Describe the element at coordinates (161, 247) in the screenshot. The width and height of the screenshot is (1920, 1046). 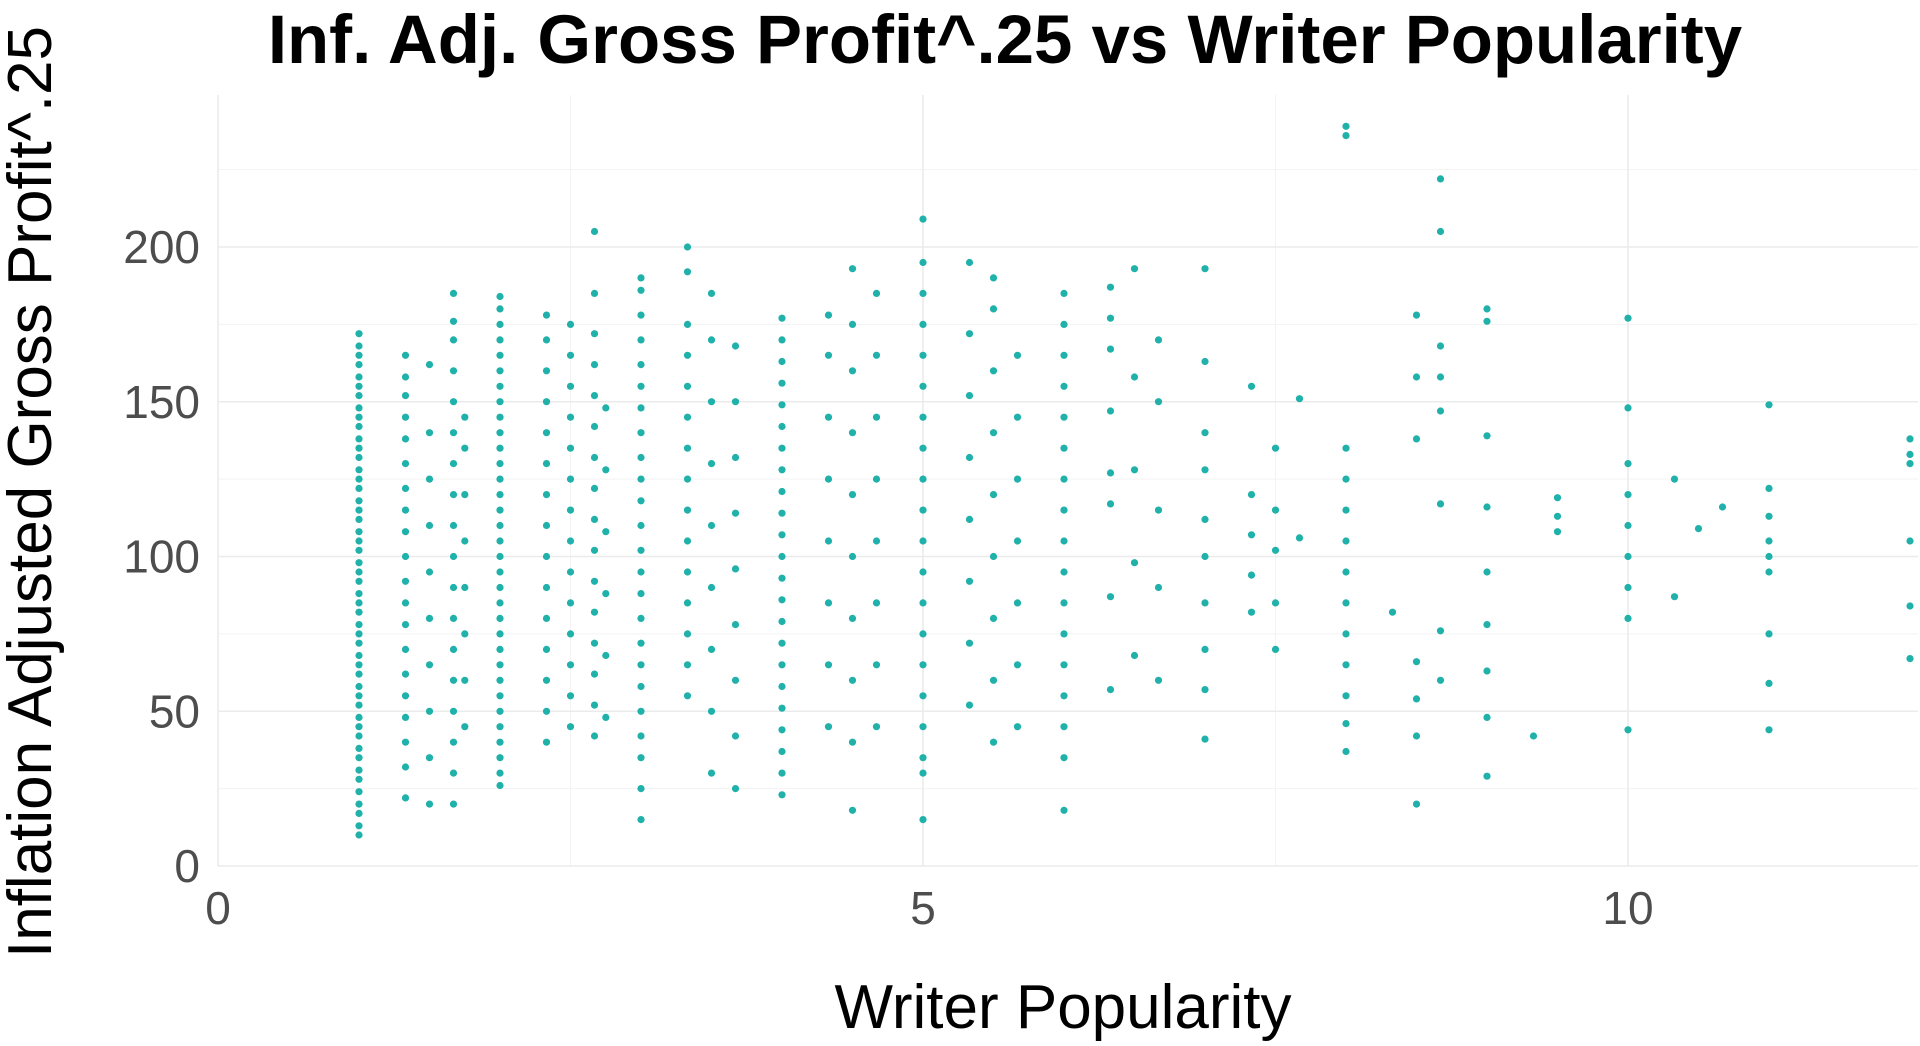
I see `y-tick-label: 200` at that location.